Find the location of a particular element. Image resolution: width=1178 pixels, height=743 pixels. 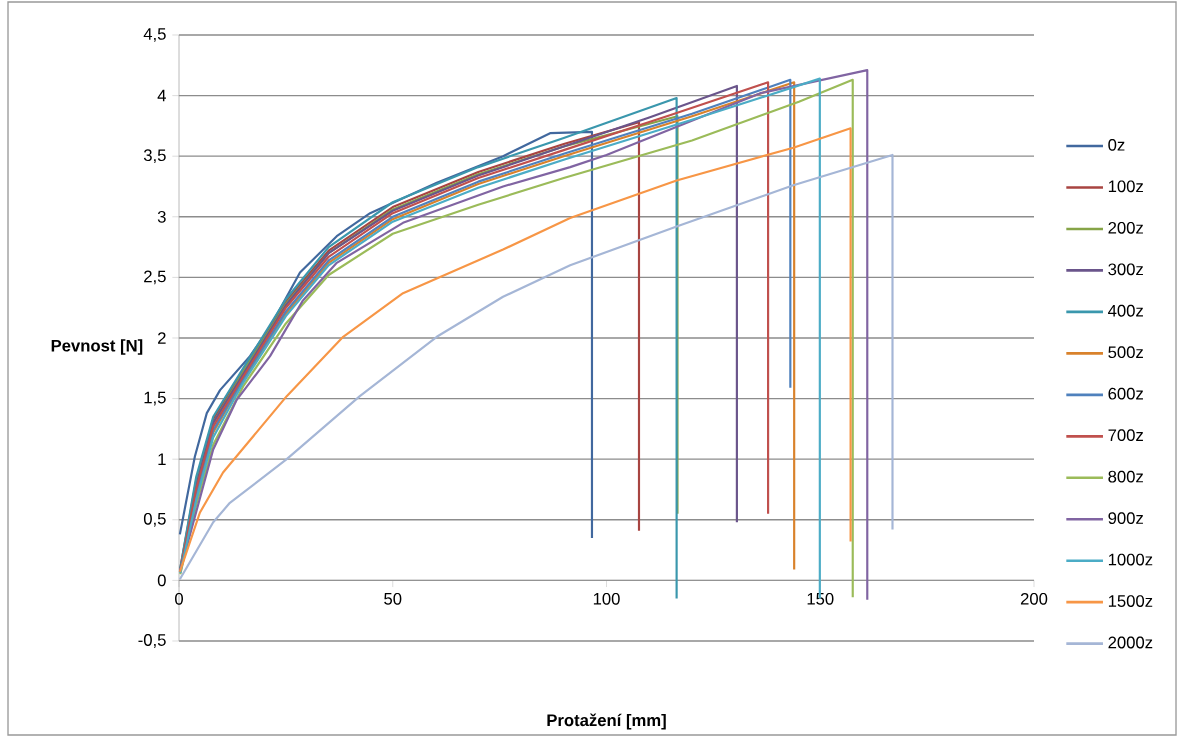

x-tick-label: 0 is located at coordinates (179, 598).